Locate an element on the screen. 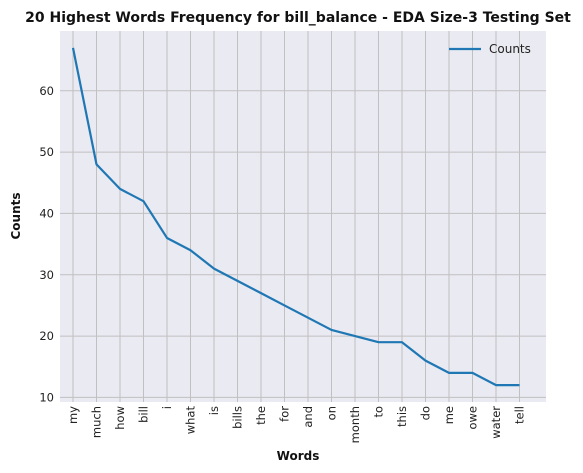 Image resolution: width=583 pixels, height=473 pixels. x-tick-label: month is located at coordinates (355, 424).